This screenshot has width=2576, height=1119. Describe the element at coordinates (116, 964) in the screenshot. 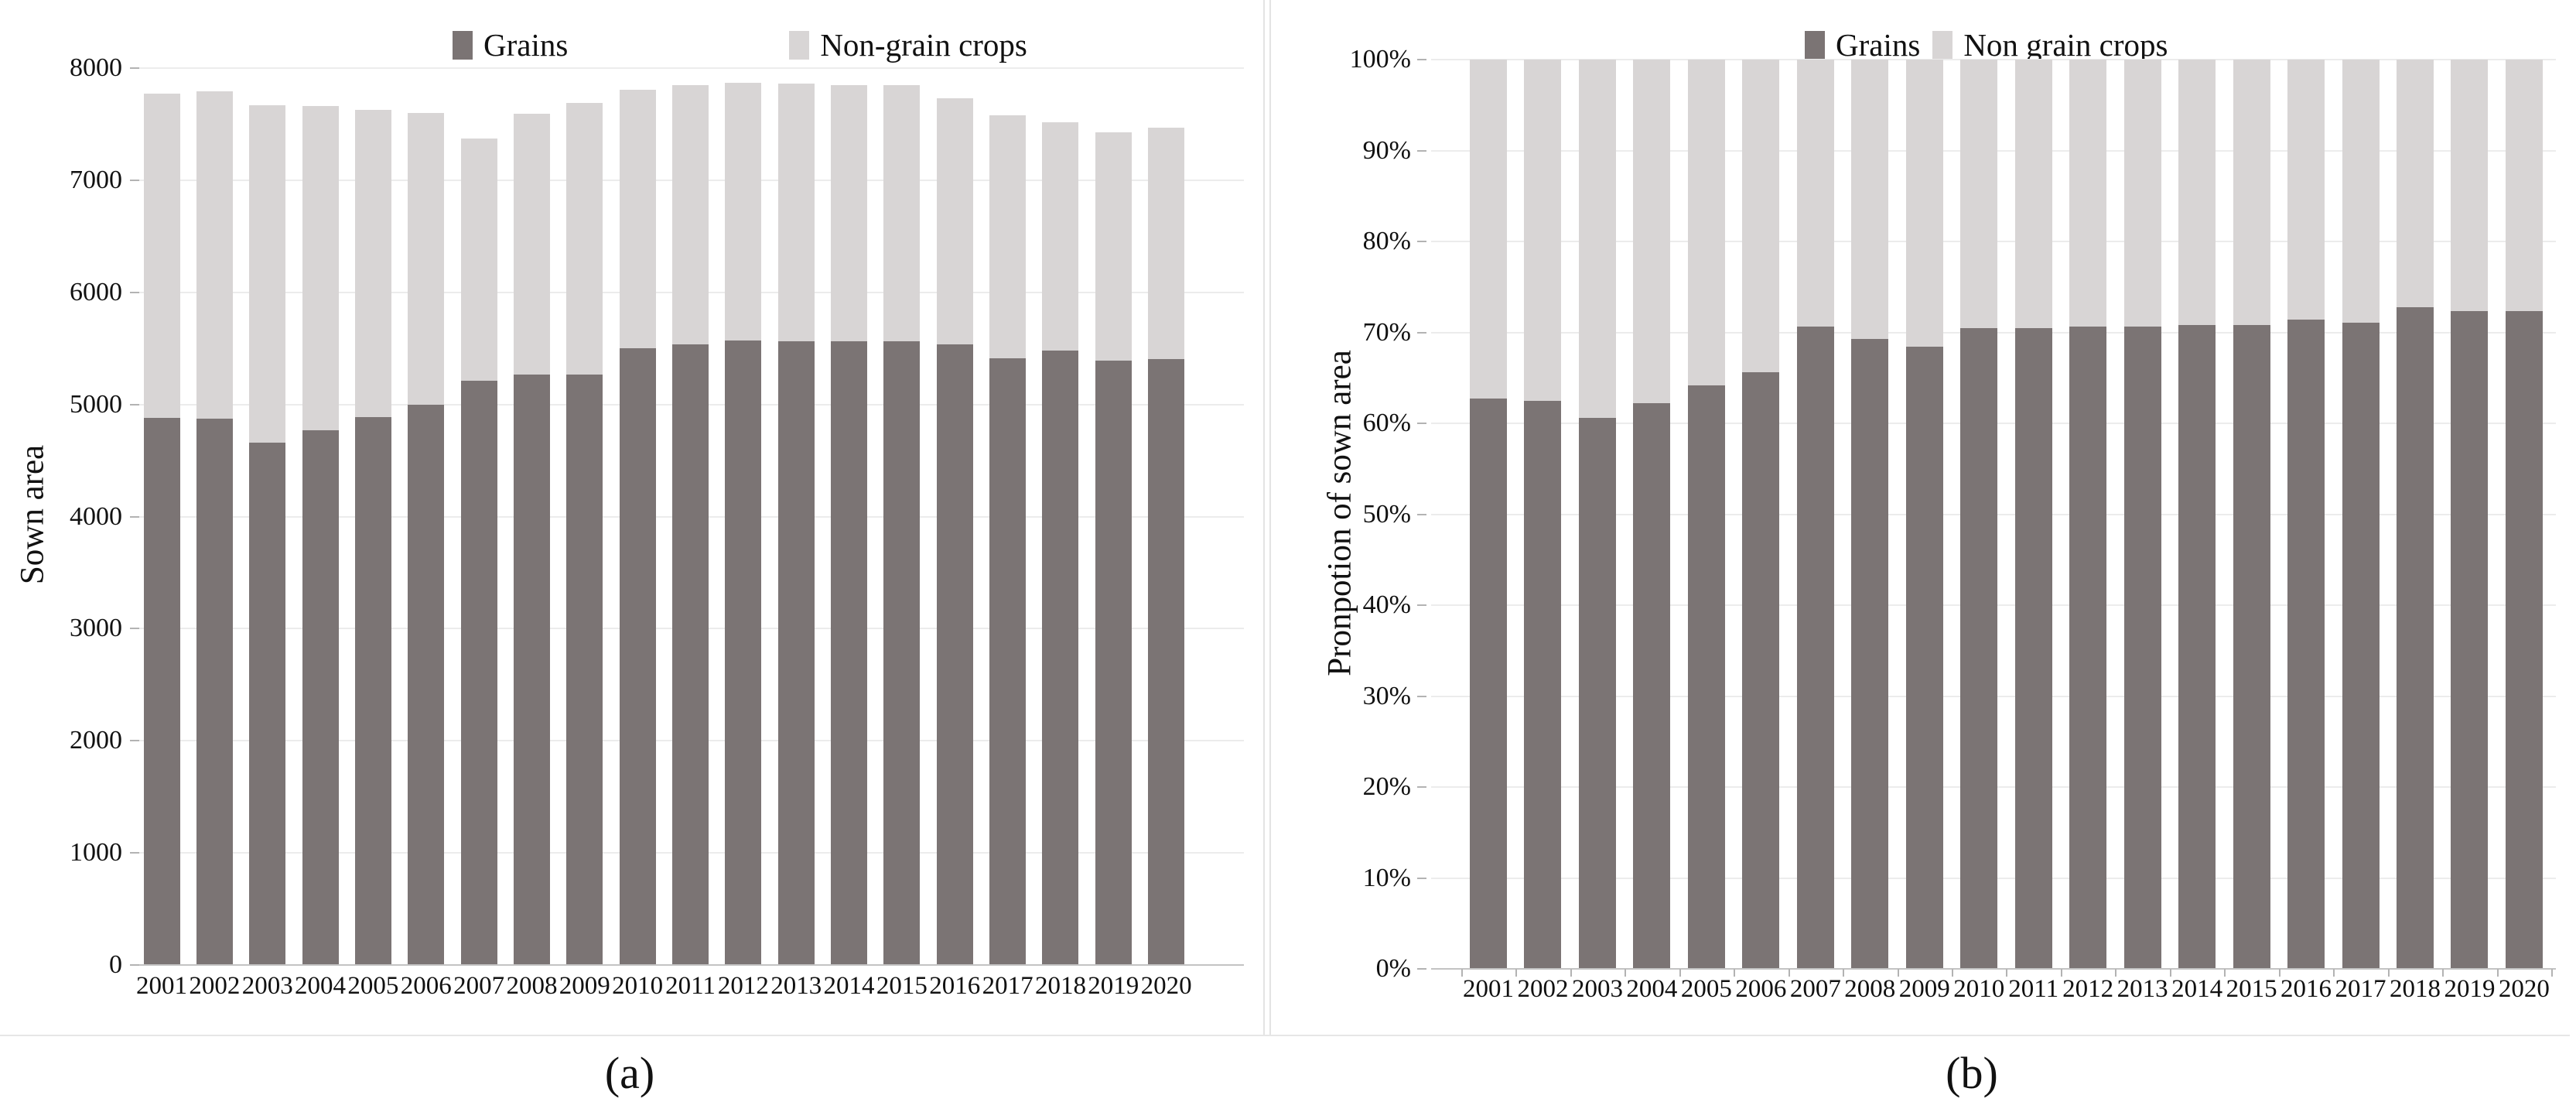

I see `y-tick-label: 0` at that location.